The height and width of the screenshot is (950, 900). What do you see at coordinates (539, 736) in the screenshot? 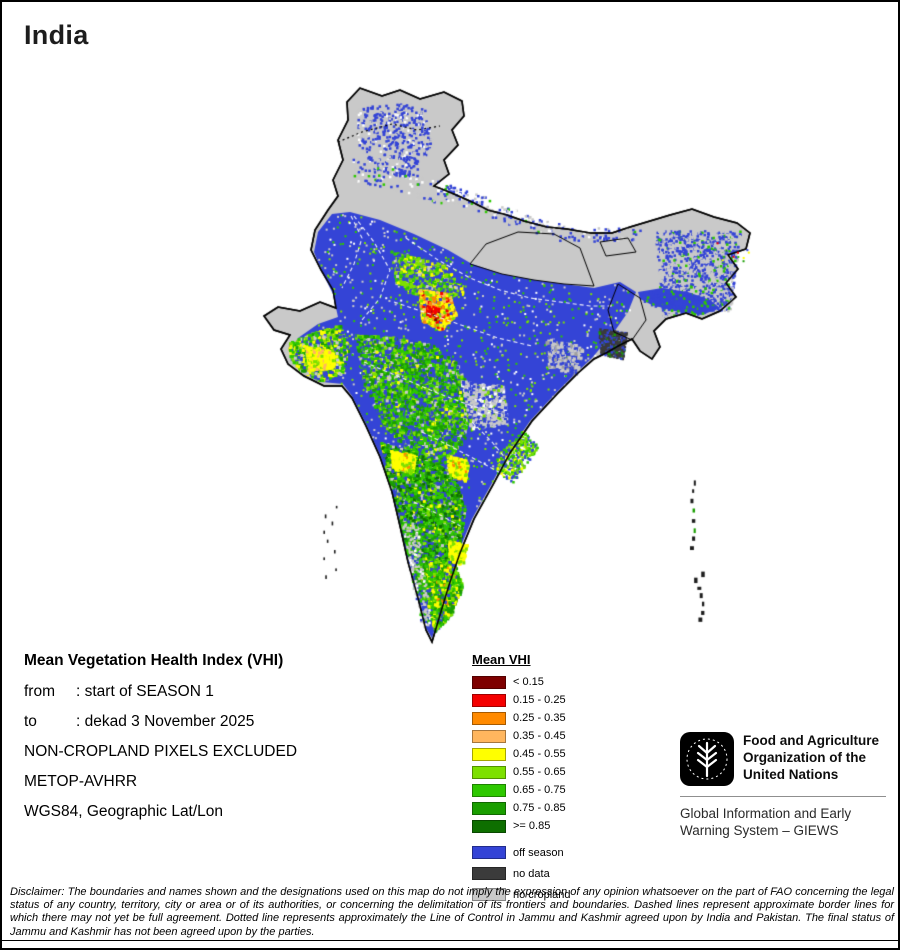
I see `legend-label: 0.35 - 0.45` at bounding box center [539, 736].